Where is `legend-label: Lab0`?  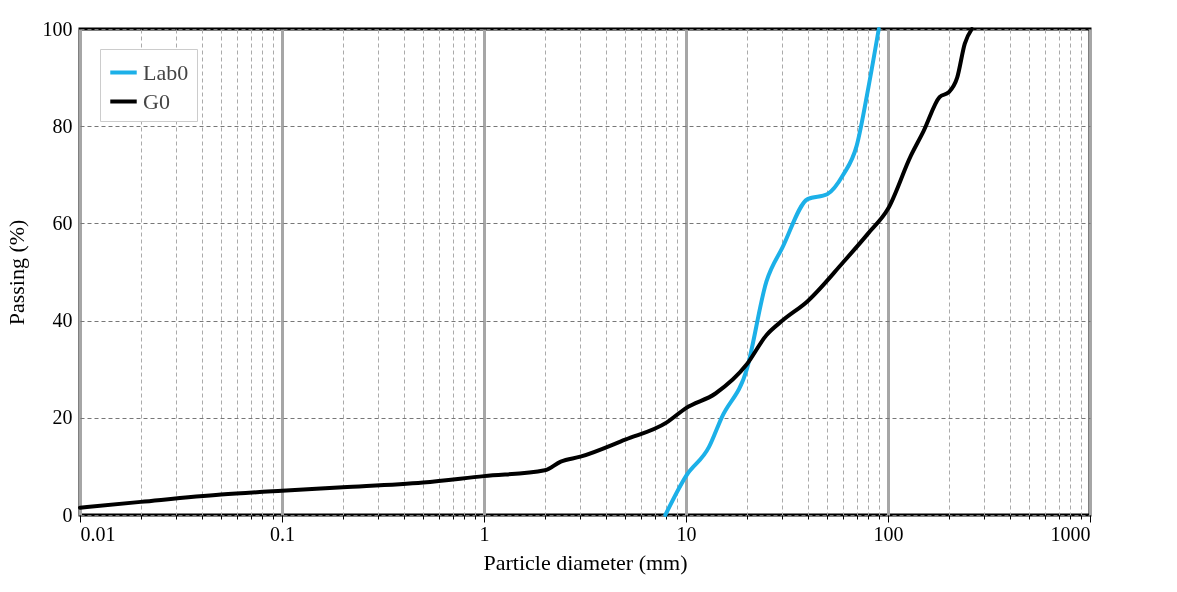 legend-label: Lab0 is located at coordinates (166, 72).